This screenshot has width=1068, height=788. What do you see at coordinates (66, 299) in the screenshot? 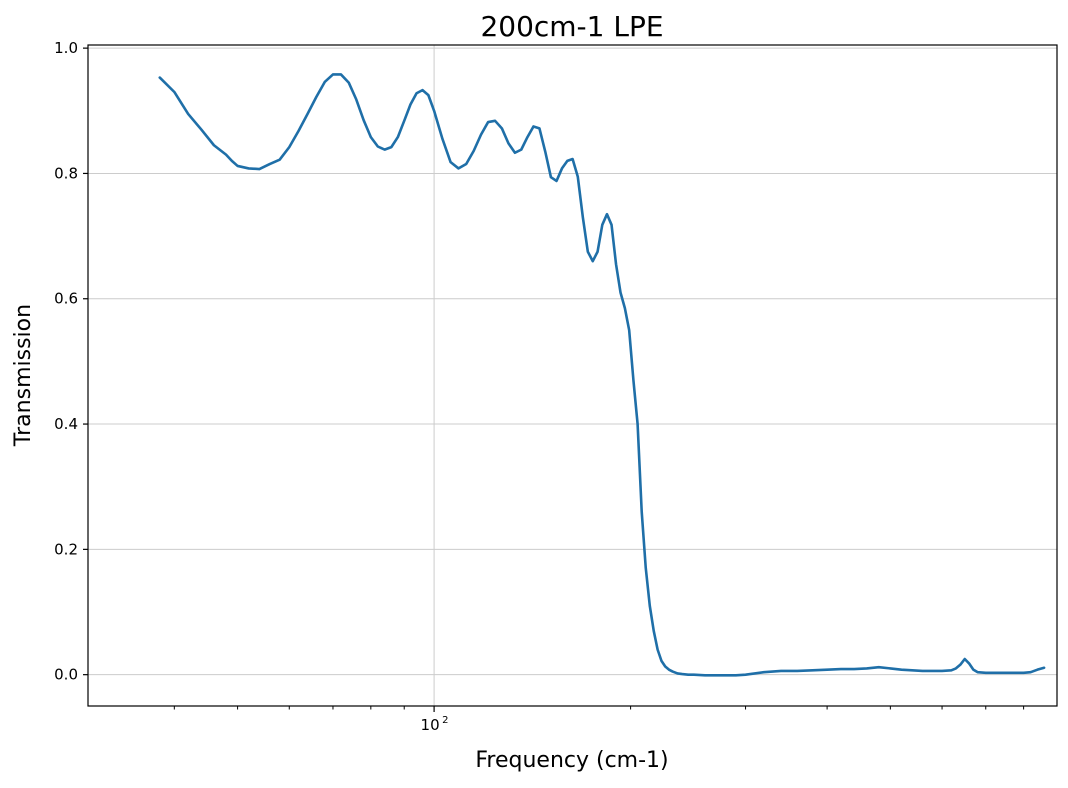
I see `y-tick-label: 0.6` at bounding box center [66, 299].